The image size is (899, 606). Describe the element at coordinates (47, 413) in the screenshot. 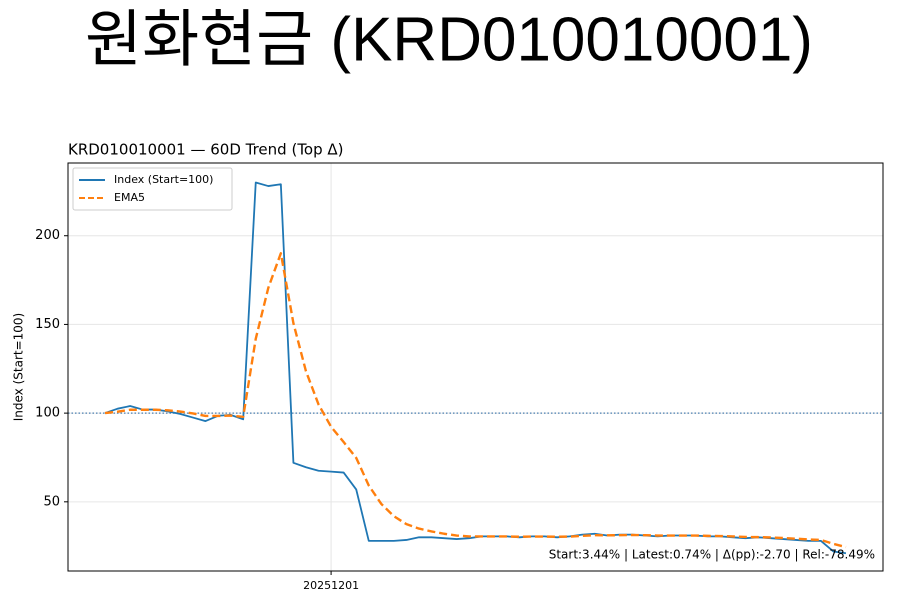

I see `y-tick-label: 100` at that location.